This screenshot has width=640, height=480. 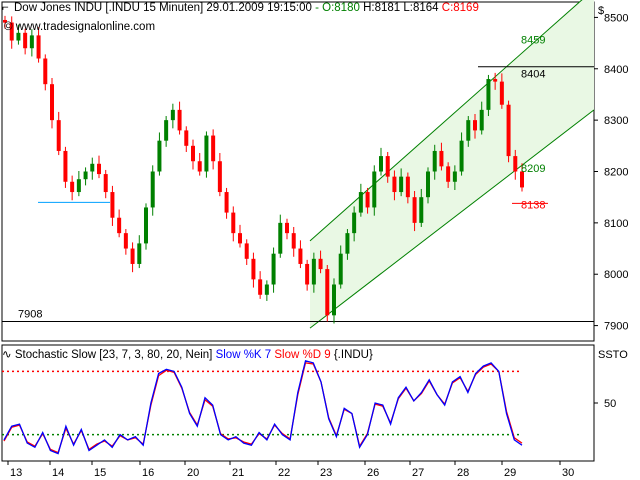 What do you see at coordinates (113, 355) in the screenshot?
I see `stochastic-title: Stochastic Slow [23, 7, 3, 80, 20, Nein]` at bounding box center [113, 355].